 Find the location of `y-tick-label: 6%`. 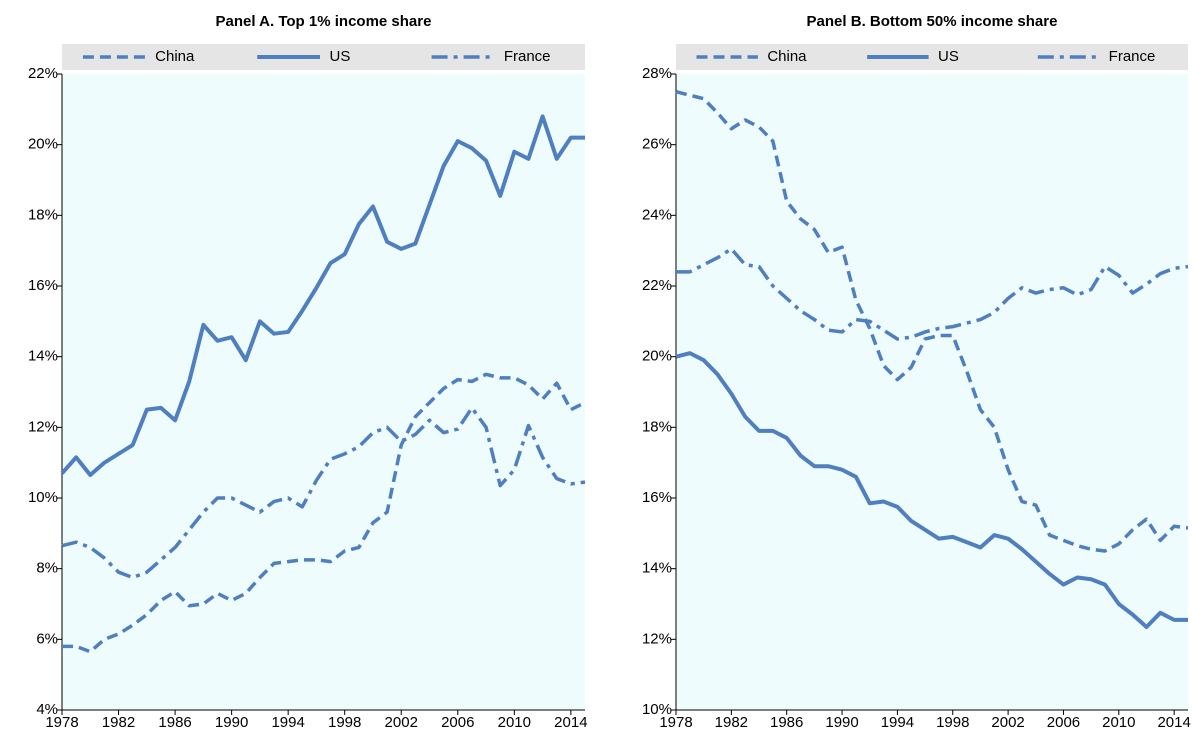

y-tick-label: 6% is located at coordinates (47, 638).